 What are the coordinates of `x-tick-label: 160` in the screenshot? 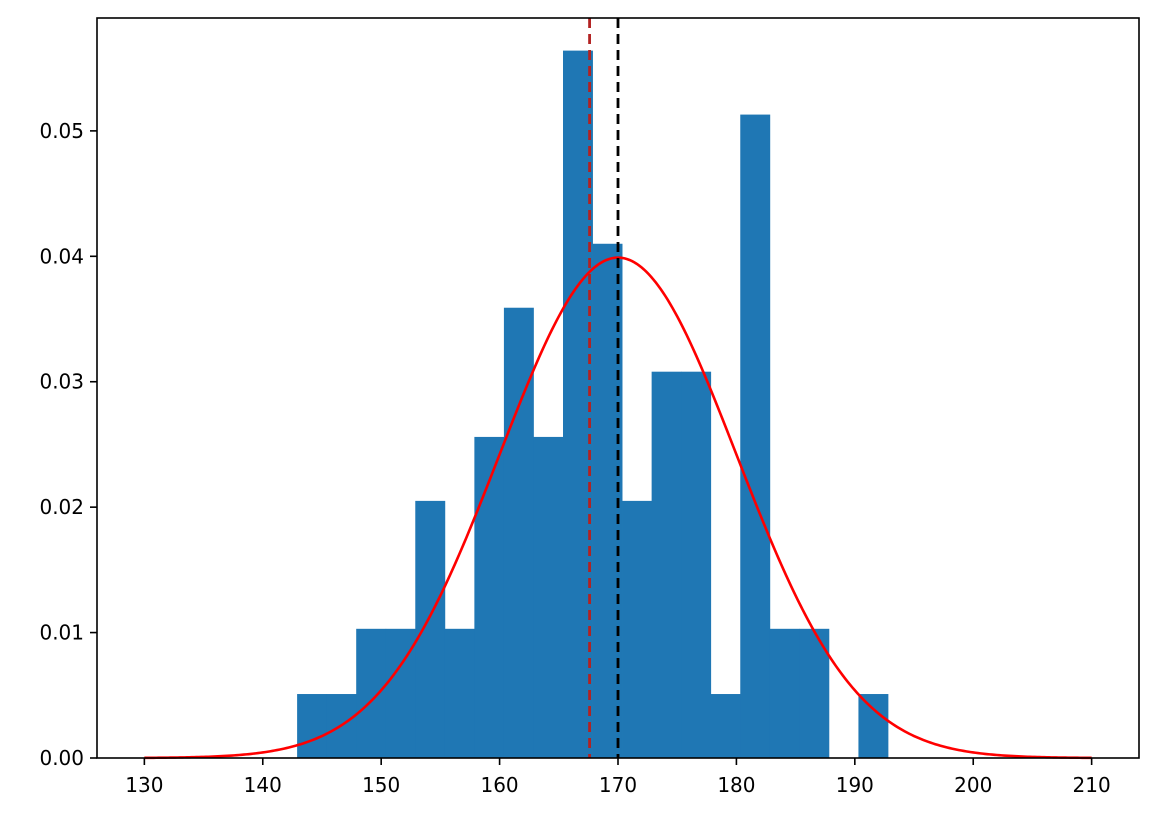 It's located at (499, 785).